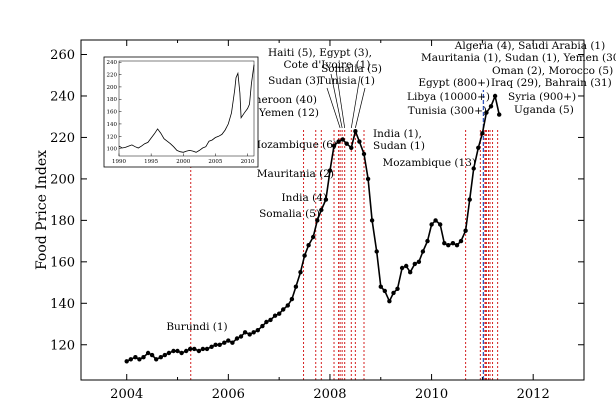  Describe the element at coordinates (430, 163) in the screenshot. I see `event-label: Mozambique (13)` at that location.